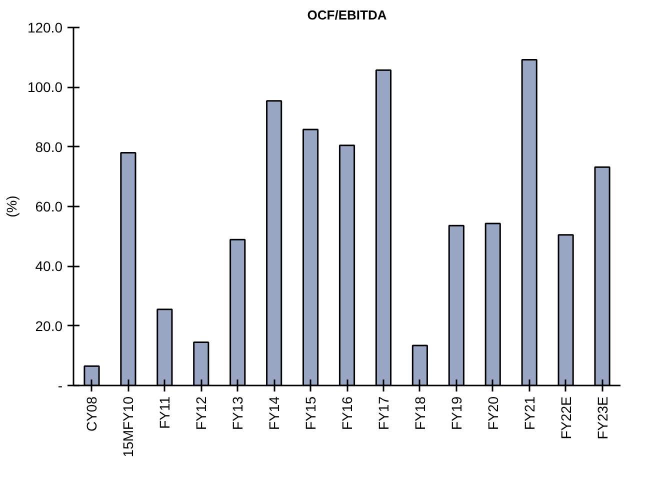 This screenshot has height=482, width=672. What do you see at coordinates (420, 413) in the screenshot?
I see `x-tick-label: FY18` at bounding box center [420, 413].